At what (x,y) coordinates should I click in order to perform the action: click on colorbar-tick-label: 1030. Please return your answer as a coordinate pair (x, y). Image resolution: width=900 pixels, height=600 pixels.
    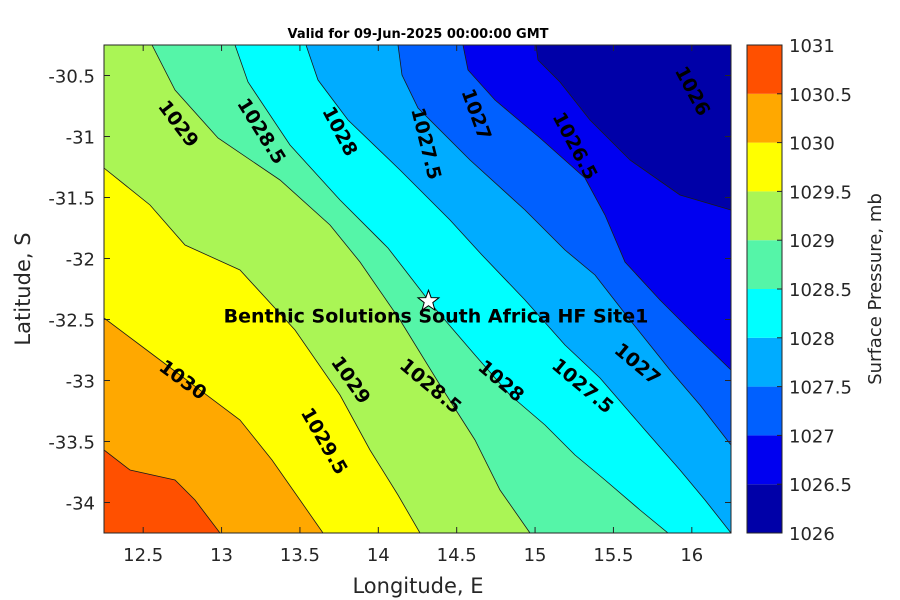
    Looking at the image, I should click on (812, 144).